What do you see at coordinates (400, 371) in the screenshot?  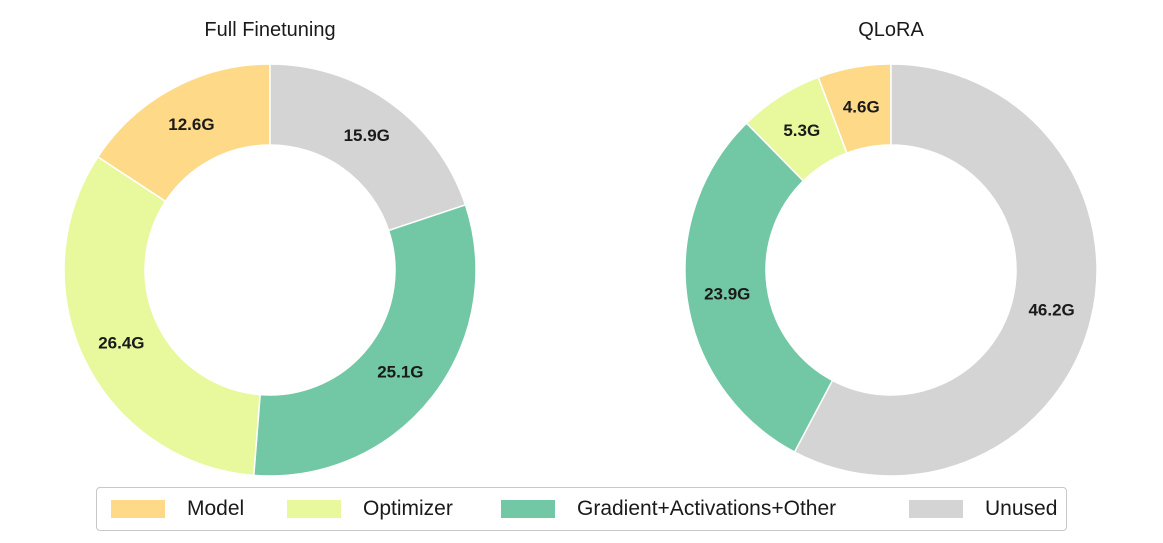 I see `slice-label: 25.1G` at bounding box center [400, 371].